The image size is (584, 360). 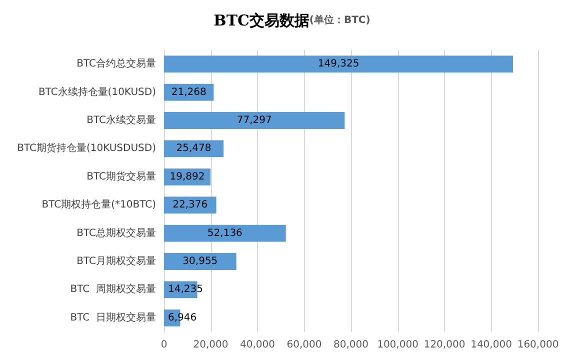 What do you see at coordinates (188, 92) in the screenshot?
I see `data-label: 21,268` at bounding box center [188, 92].